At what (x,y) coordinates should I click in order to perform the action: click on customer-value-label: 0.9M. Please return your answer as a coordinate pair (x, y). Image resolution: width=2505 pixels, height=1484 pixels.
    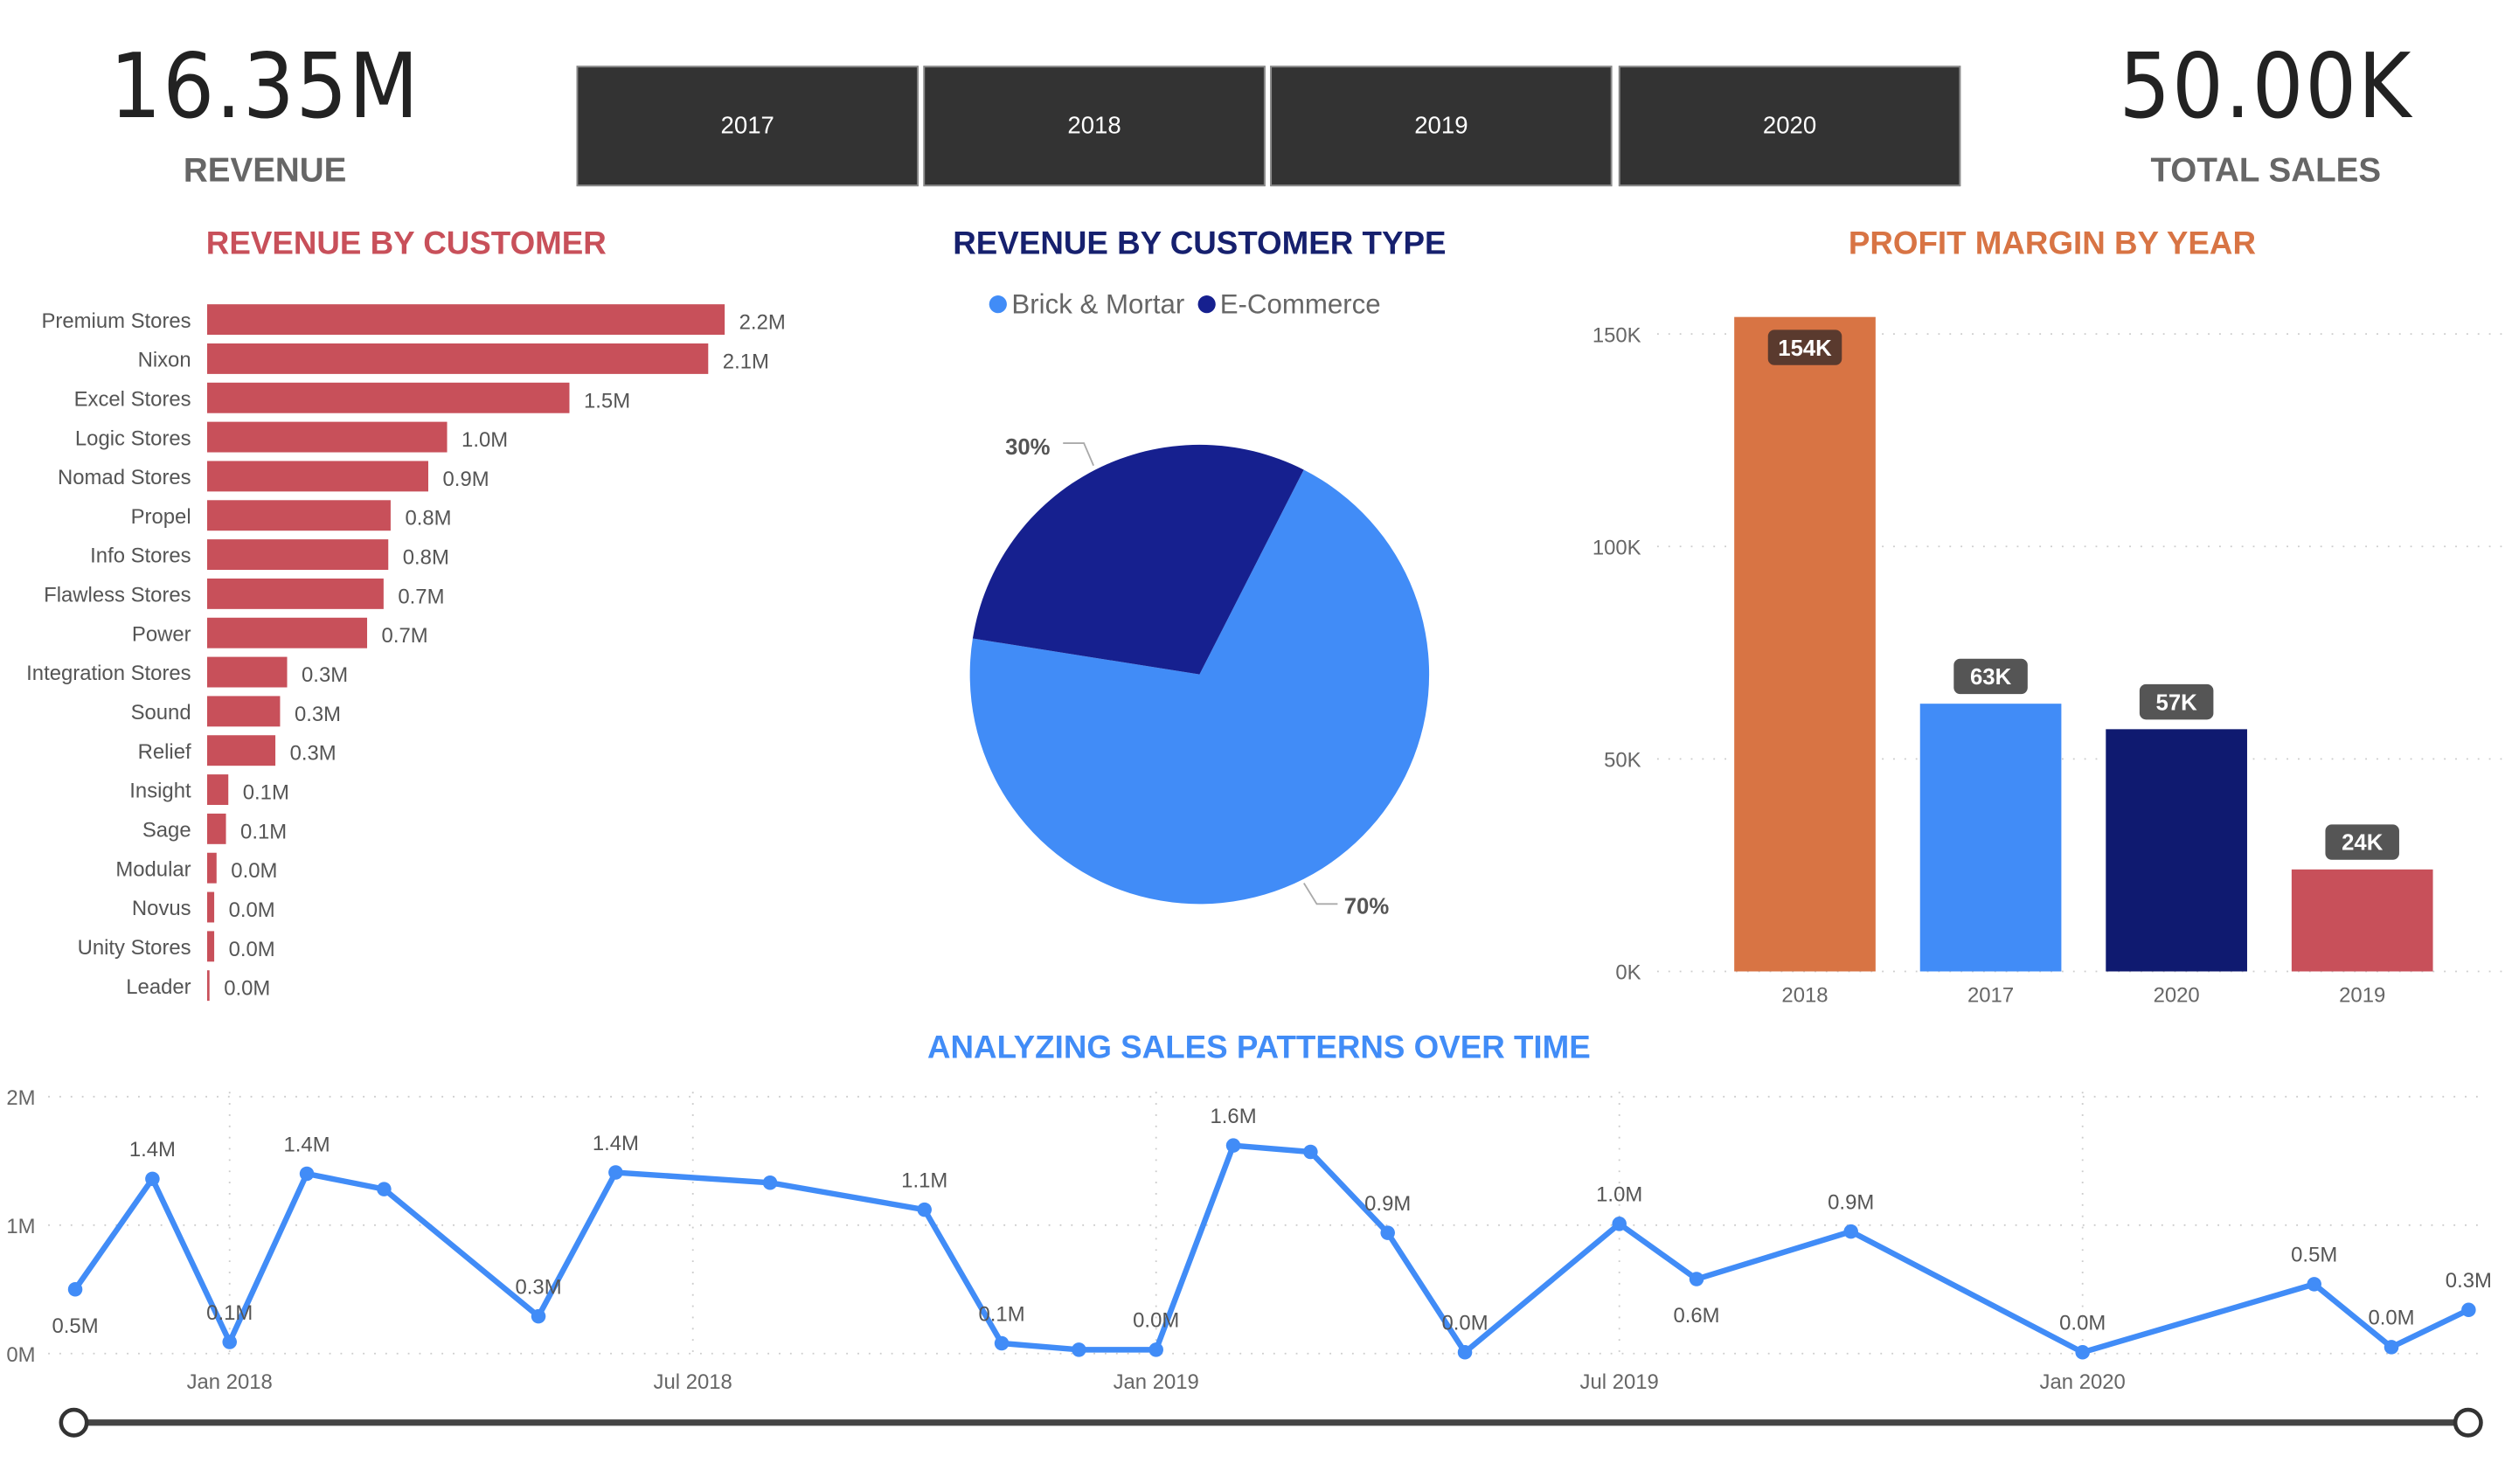
    Looking at the image, I should click on (466, 479).